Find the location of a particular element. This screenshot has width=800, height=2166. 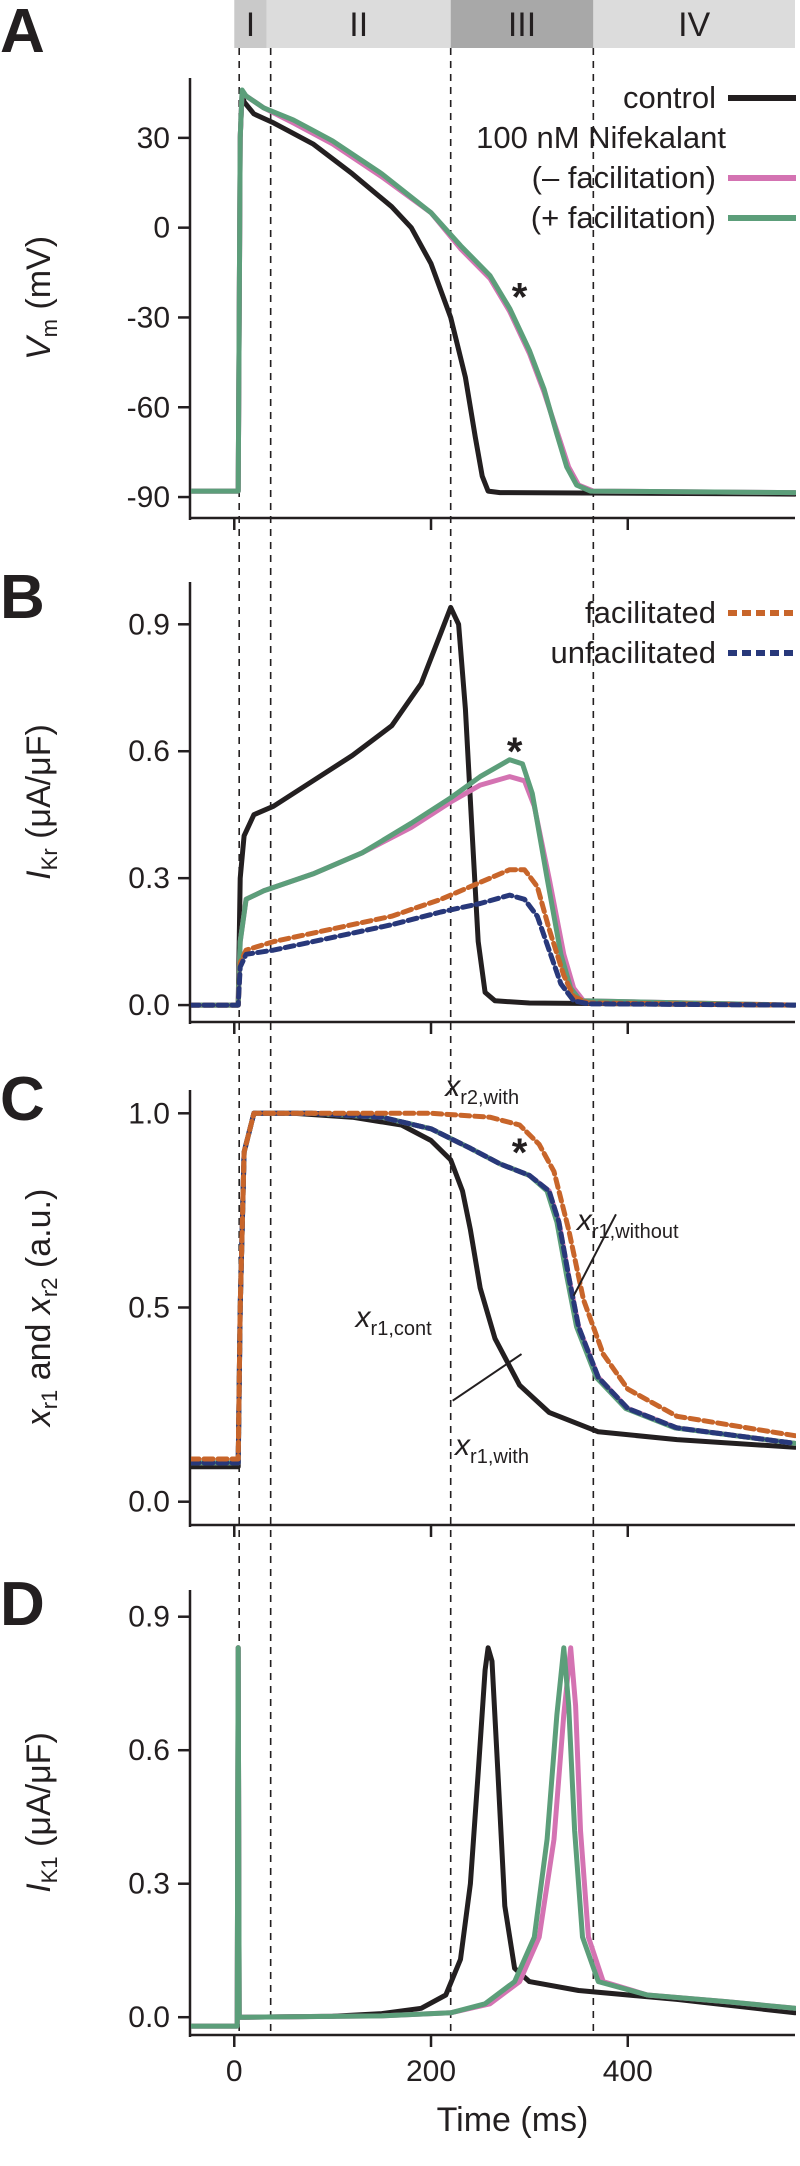

series-D-plus_facilitation is located at coordinates (493, 1837).